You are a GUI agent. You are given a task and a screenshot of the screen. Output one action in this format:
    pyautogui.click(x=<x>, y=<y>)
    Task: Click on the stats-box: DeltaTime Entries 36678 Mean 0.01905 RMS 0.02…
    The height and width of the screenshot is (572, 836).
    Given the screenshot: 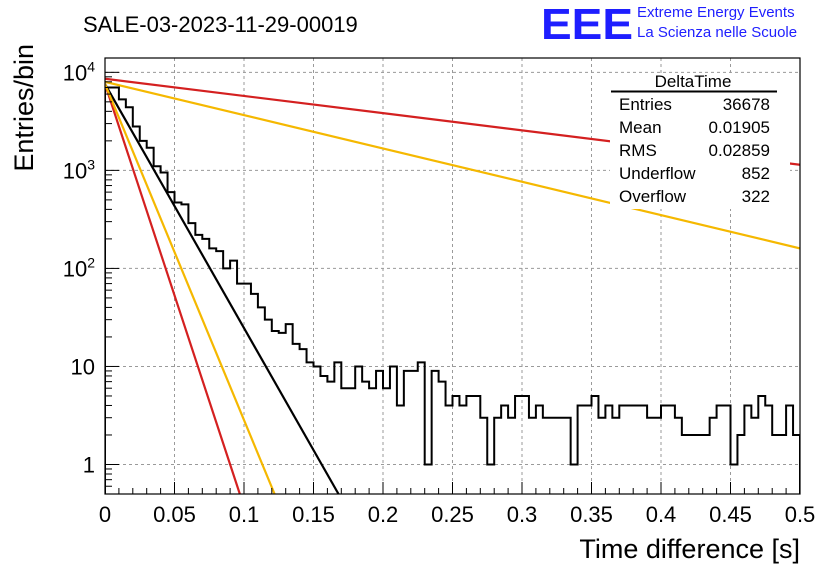 What is the action you would take?
    pyautogui.click(x=700, y=140)
    